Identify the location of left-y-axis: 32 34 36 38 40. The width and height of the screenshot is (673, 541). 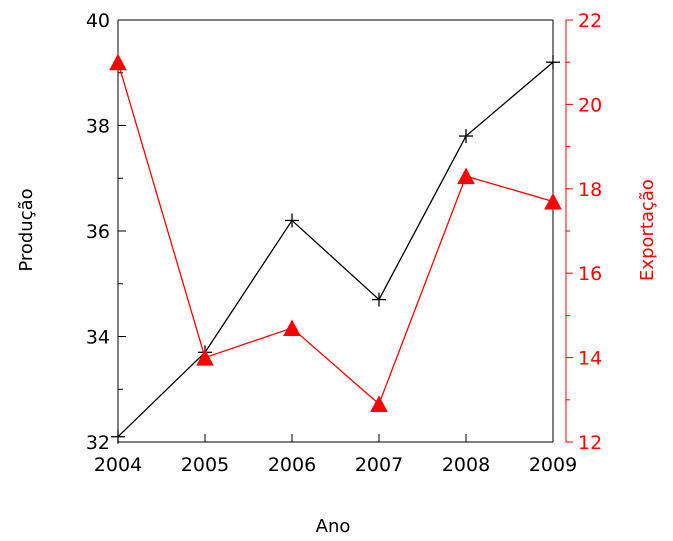
(106, 232).